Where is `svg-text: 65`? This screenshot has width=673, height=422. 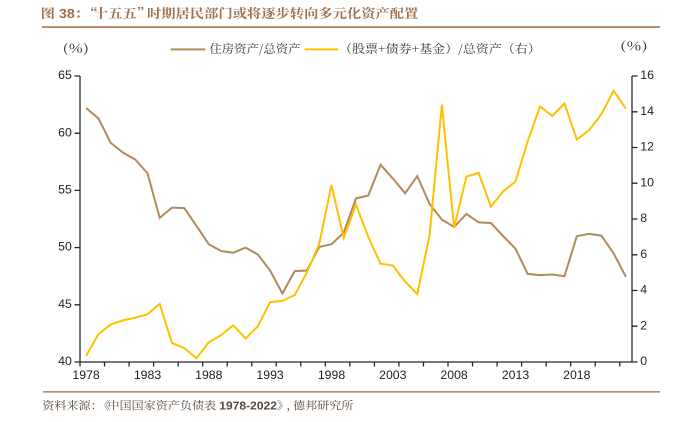 svg-text: 65 is located at coordinates (65, 75).